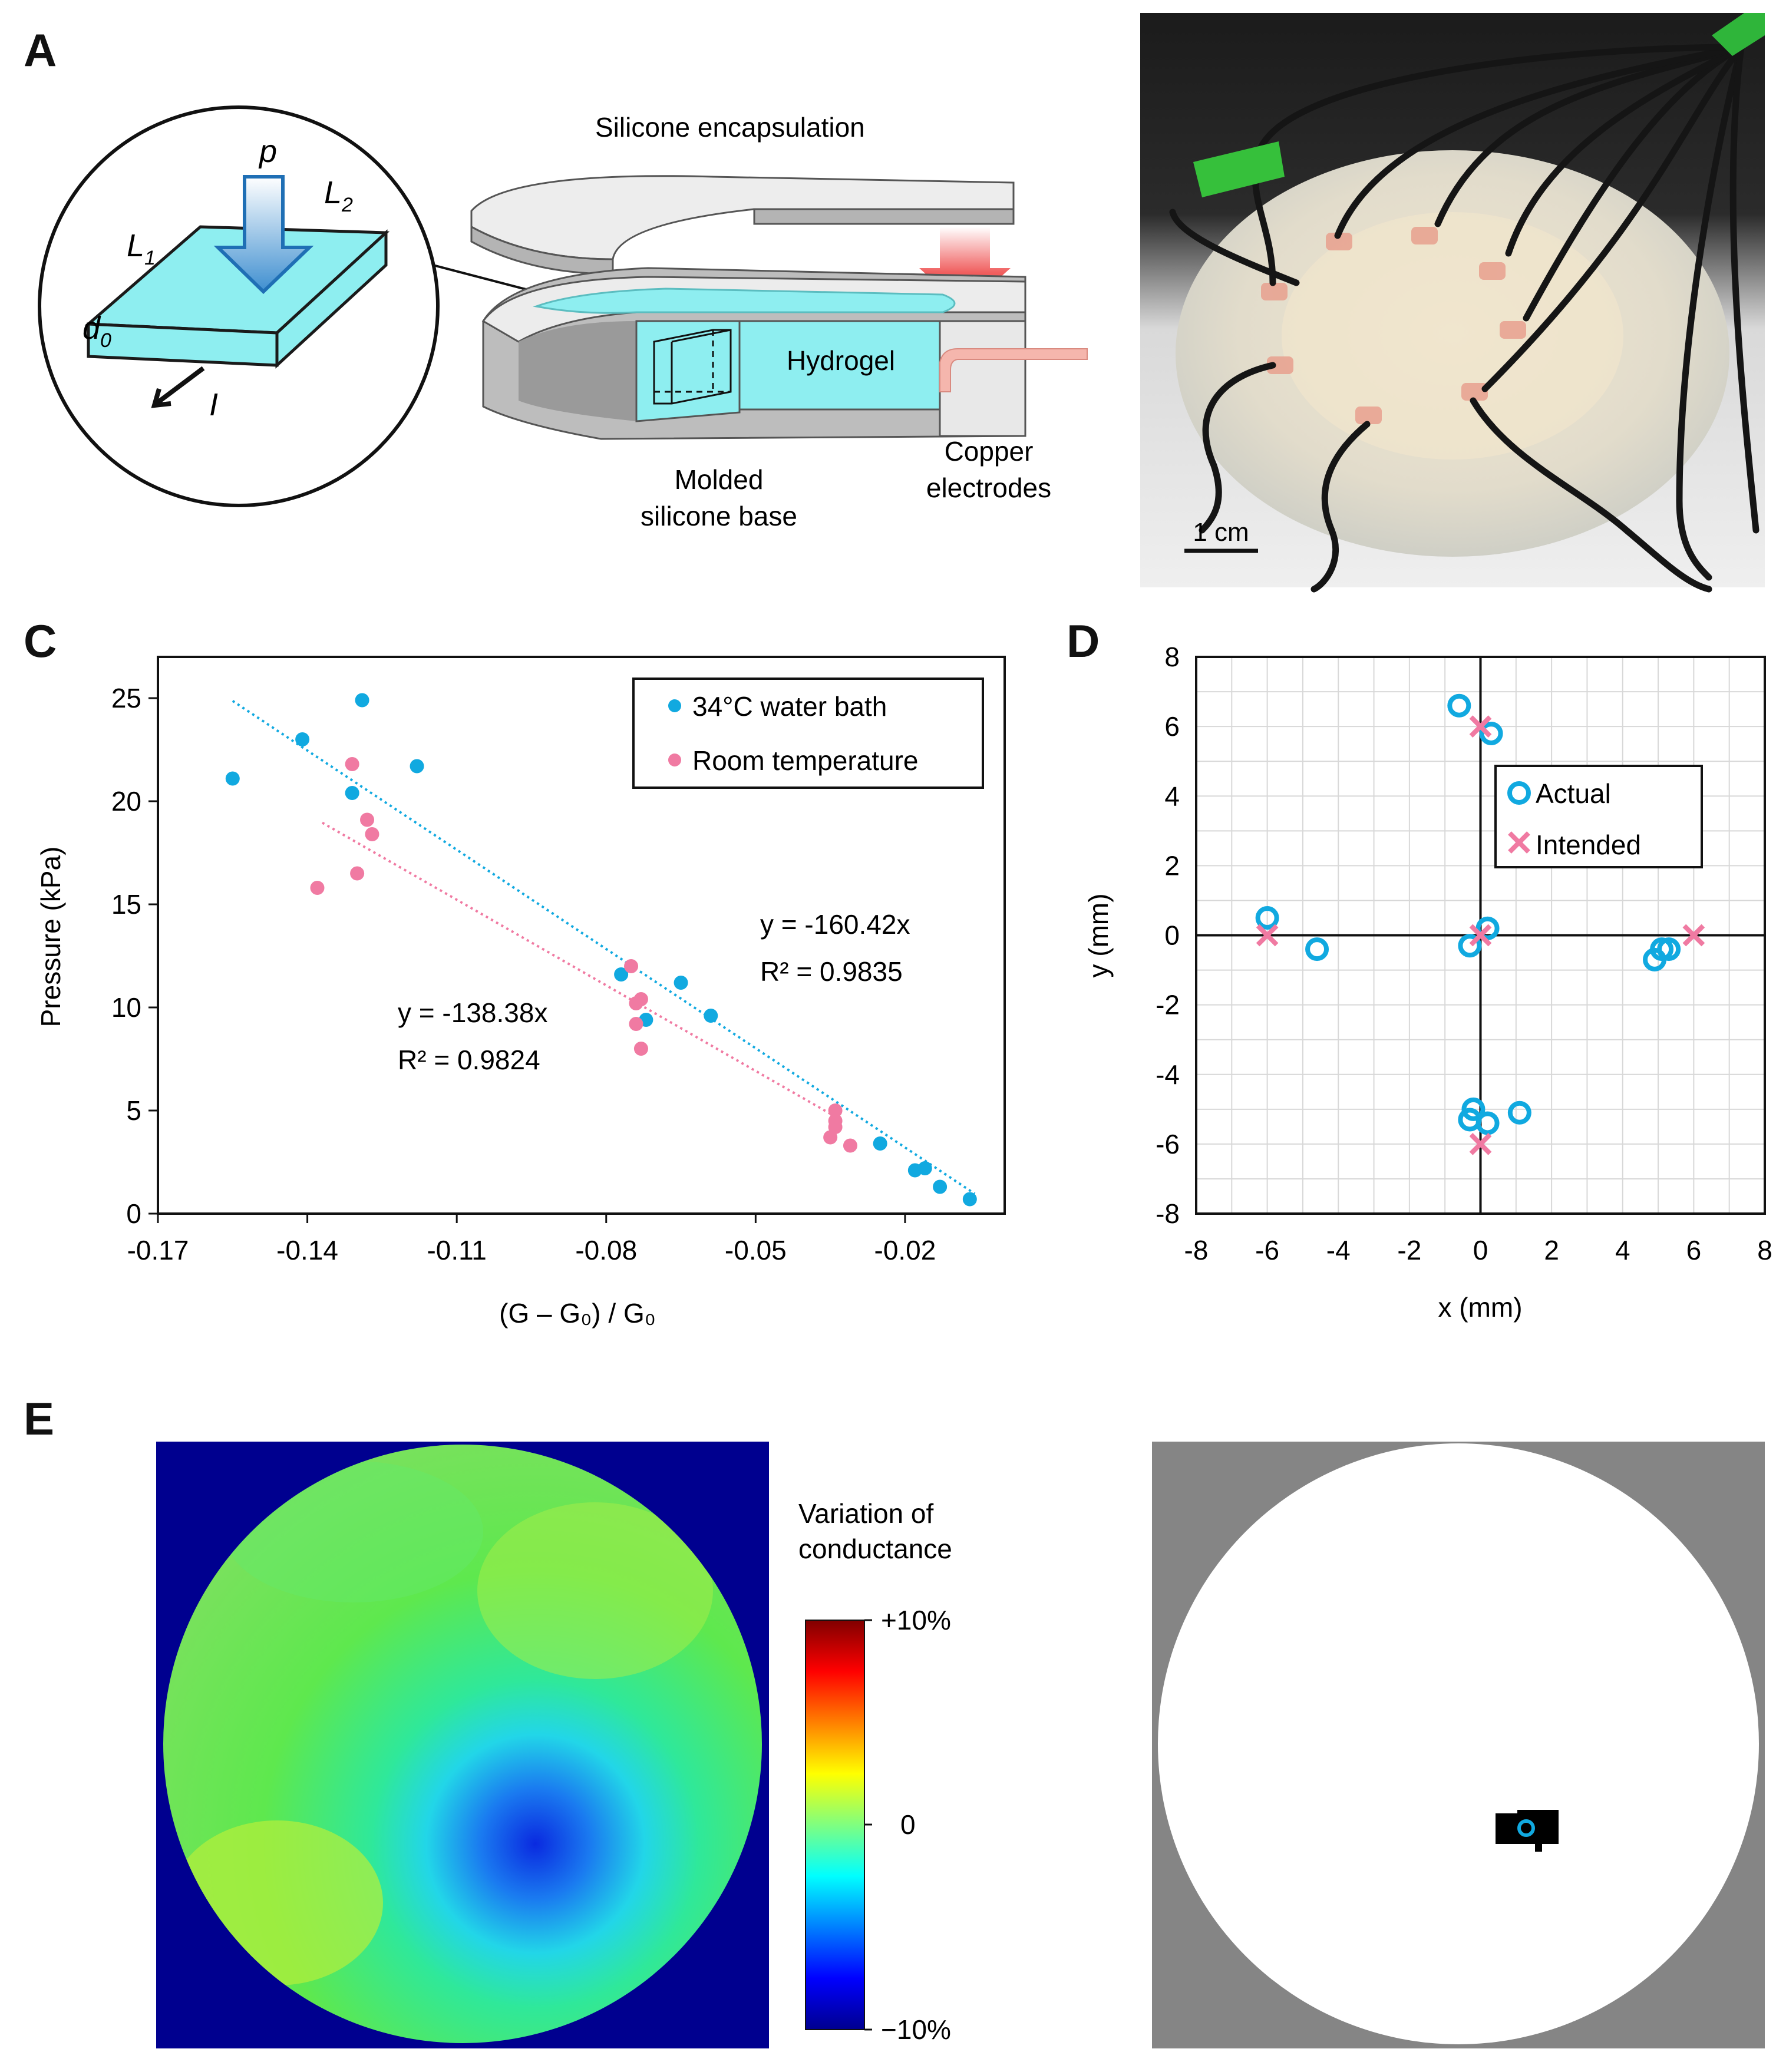 This screenshot has width=1776, height=2072. I want to click on chart-d-ytick-label: -4, so click(1168, 1074).